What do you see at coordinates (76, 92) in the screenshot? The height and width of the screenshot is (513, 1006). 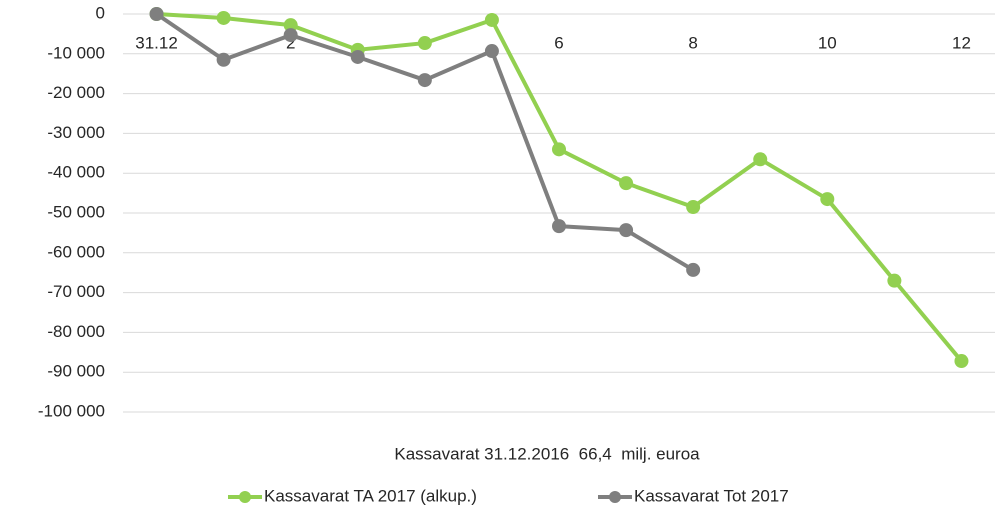 I see `y-tick-label: -20 000` at bounding box center [76, 92].